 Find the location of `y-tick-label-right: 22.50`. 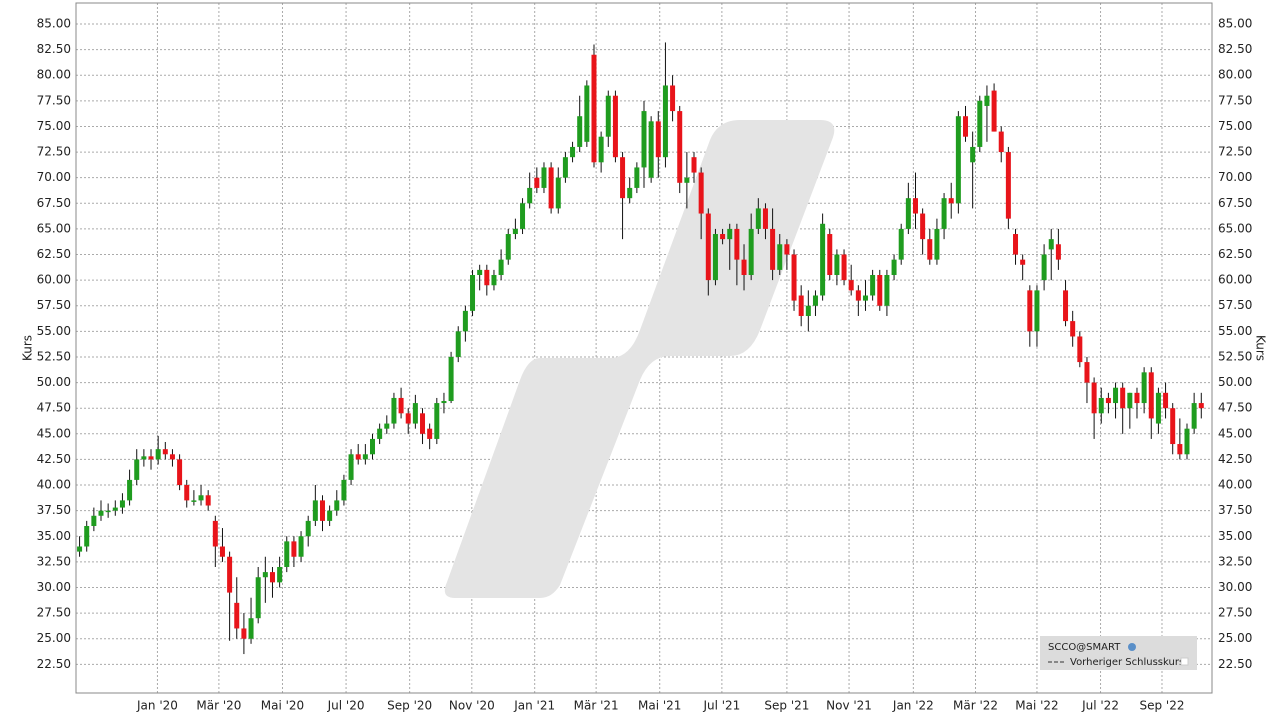

y-tick-label-right: 22.50 is located at coordinates (1235, 664).